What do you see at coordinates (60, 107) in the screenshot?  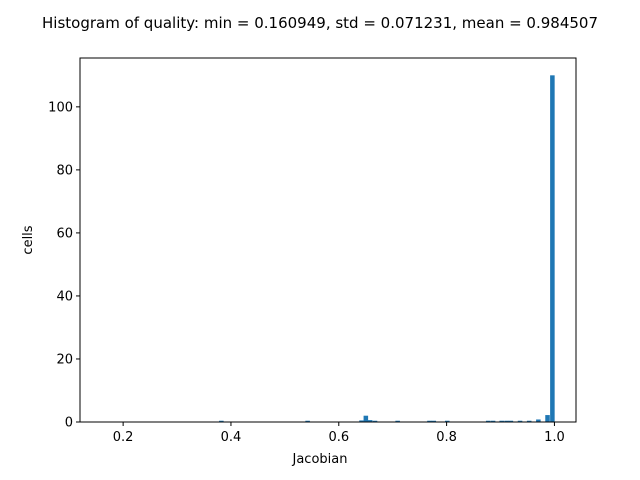 I see `y-tick-label-5: 100` at bounding box center [60, 107].